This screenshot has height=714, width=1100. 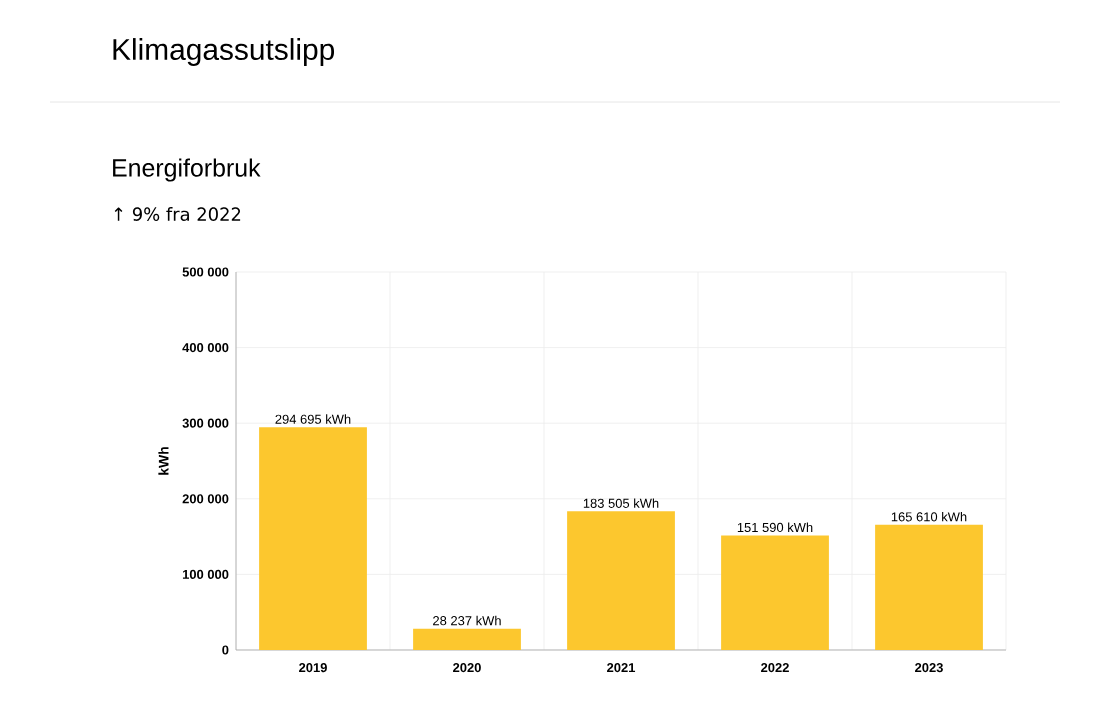 What do you see at coordinates (224, 52) in the screenshot?
I see `chart-title: Klimagassutslipp` at bounding box center [224, 52].